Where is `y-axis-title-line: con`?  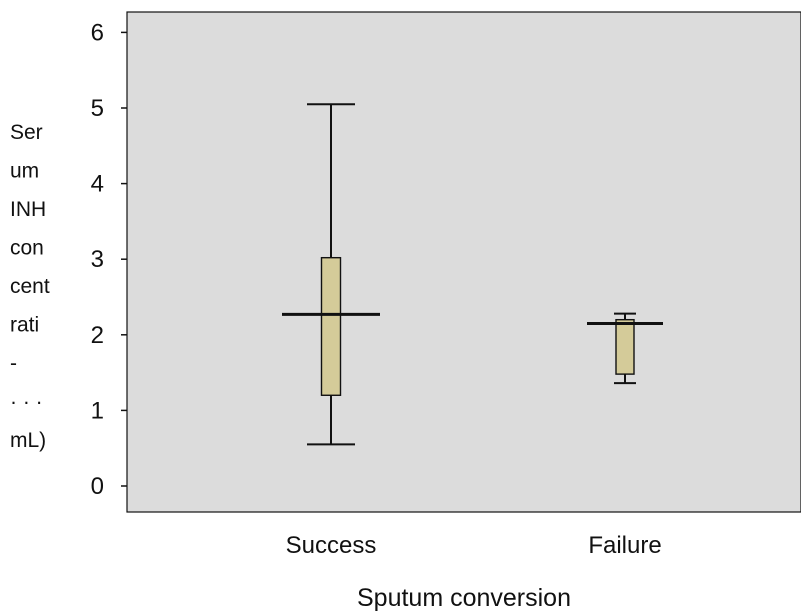 y-axis-title-line: con is located at coordinates (27, 248).